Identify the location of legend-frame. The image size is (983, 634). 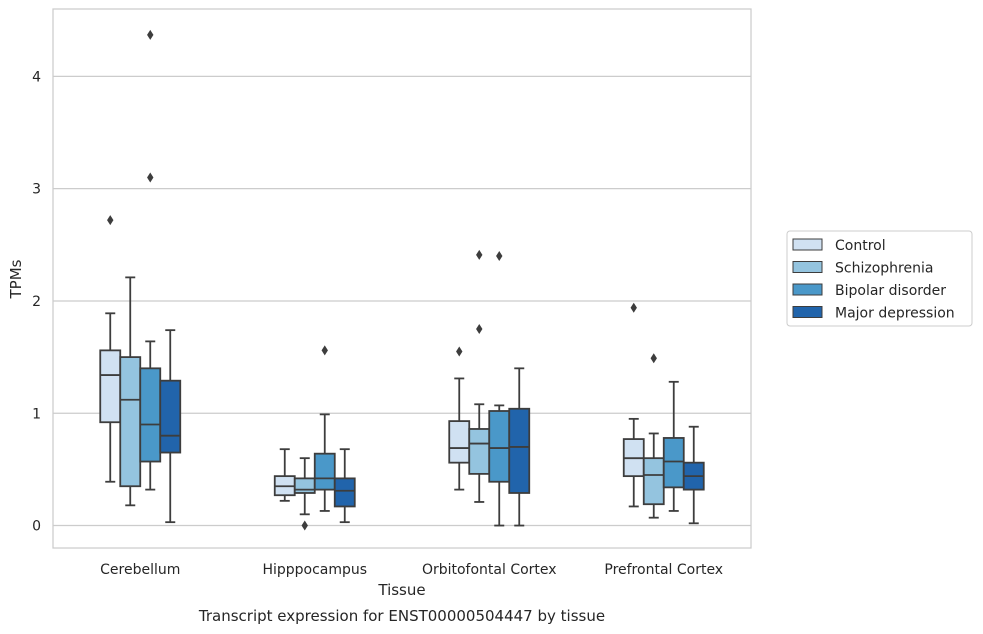
(879, 278).